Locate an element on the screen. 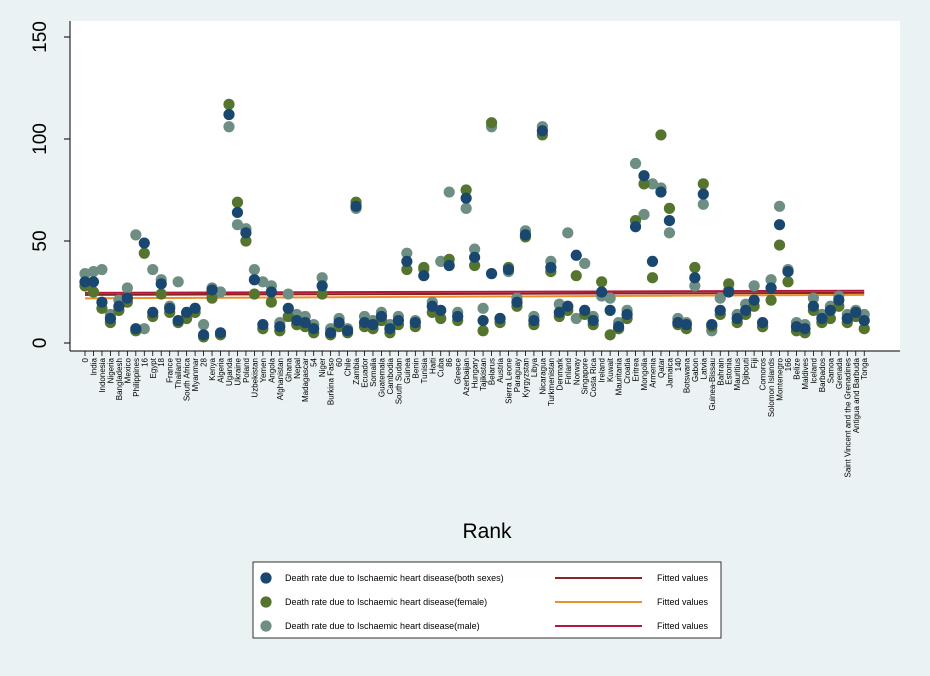 The image size is (930, 676). x-tick-label: Hungary is located at coordinates (475, 373).